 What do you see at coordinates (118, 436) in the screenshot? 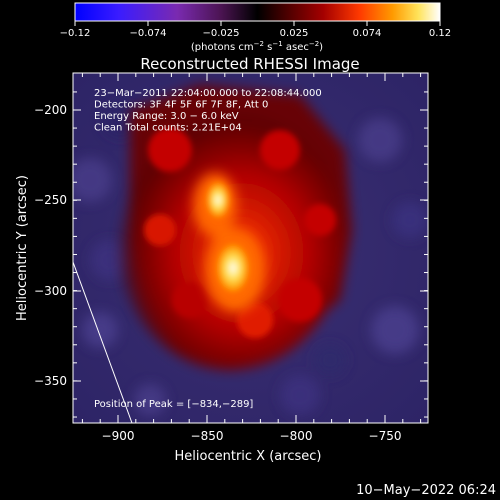
I see `x-tick-label: −900` at bounding box center [118, 436].